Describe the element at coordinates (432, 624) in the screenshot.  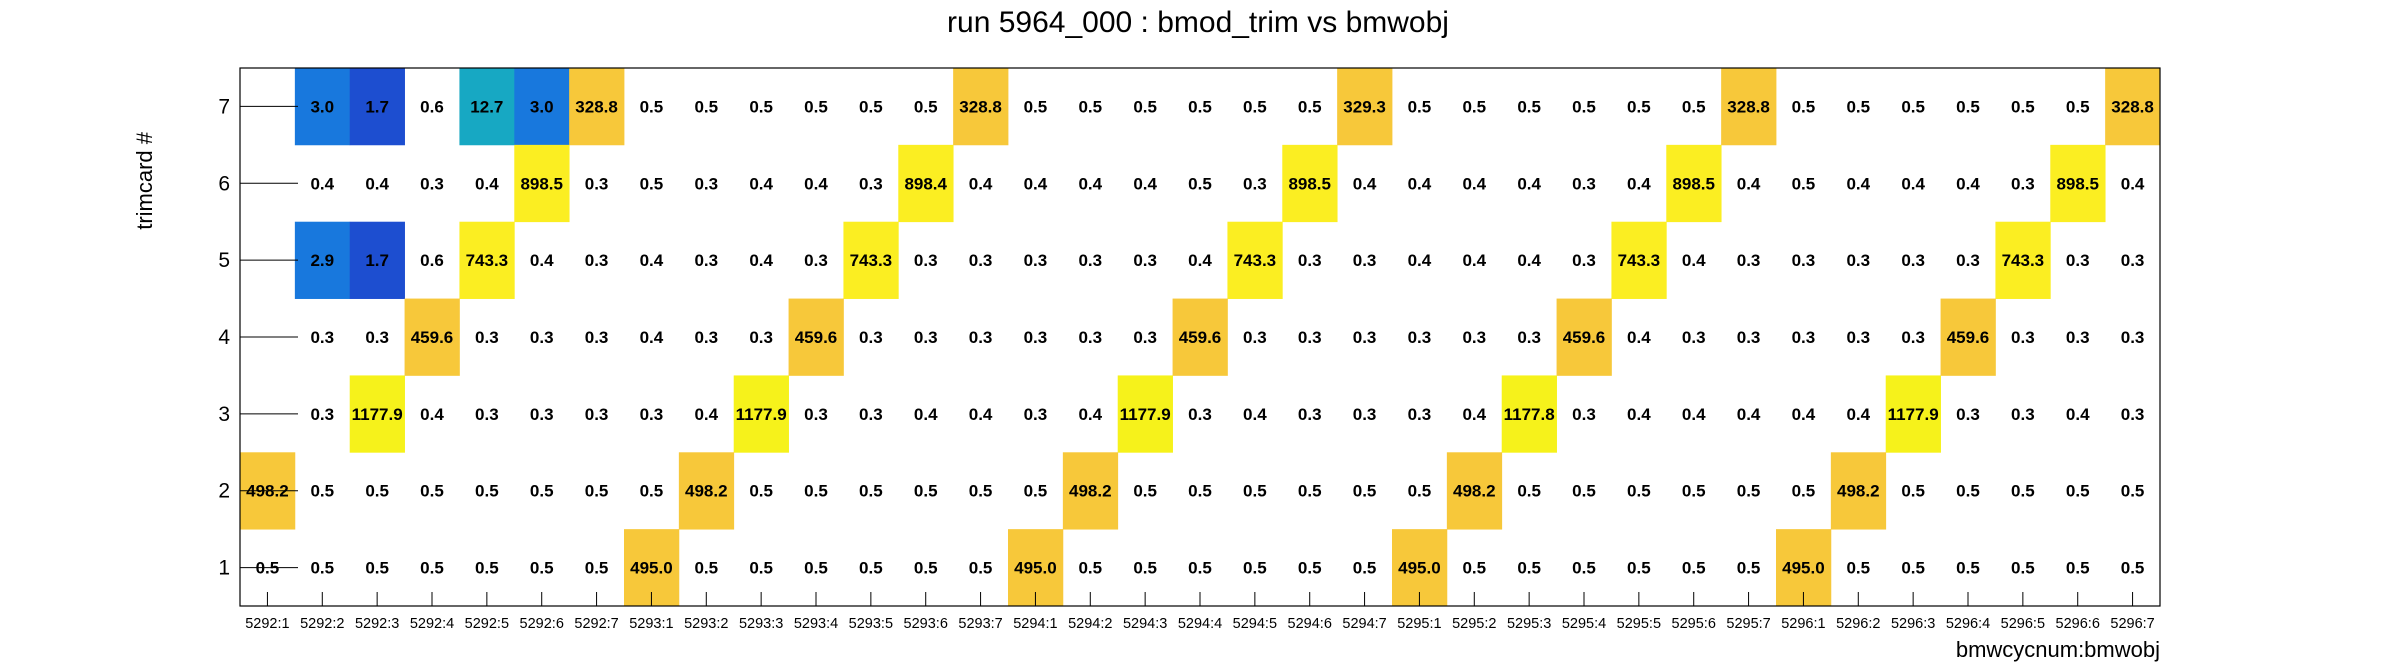
I see `x-tick-label: 5292:4` at that location.